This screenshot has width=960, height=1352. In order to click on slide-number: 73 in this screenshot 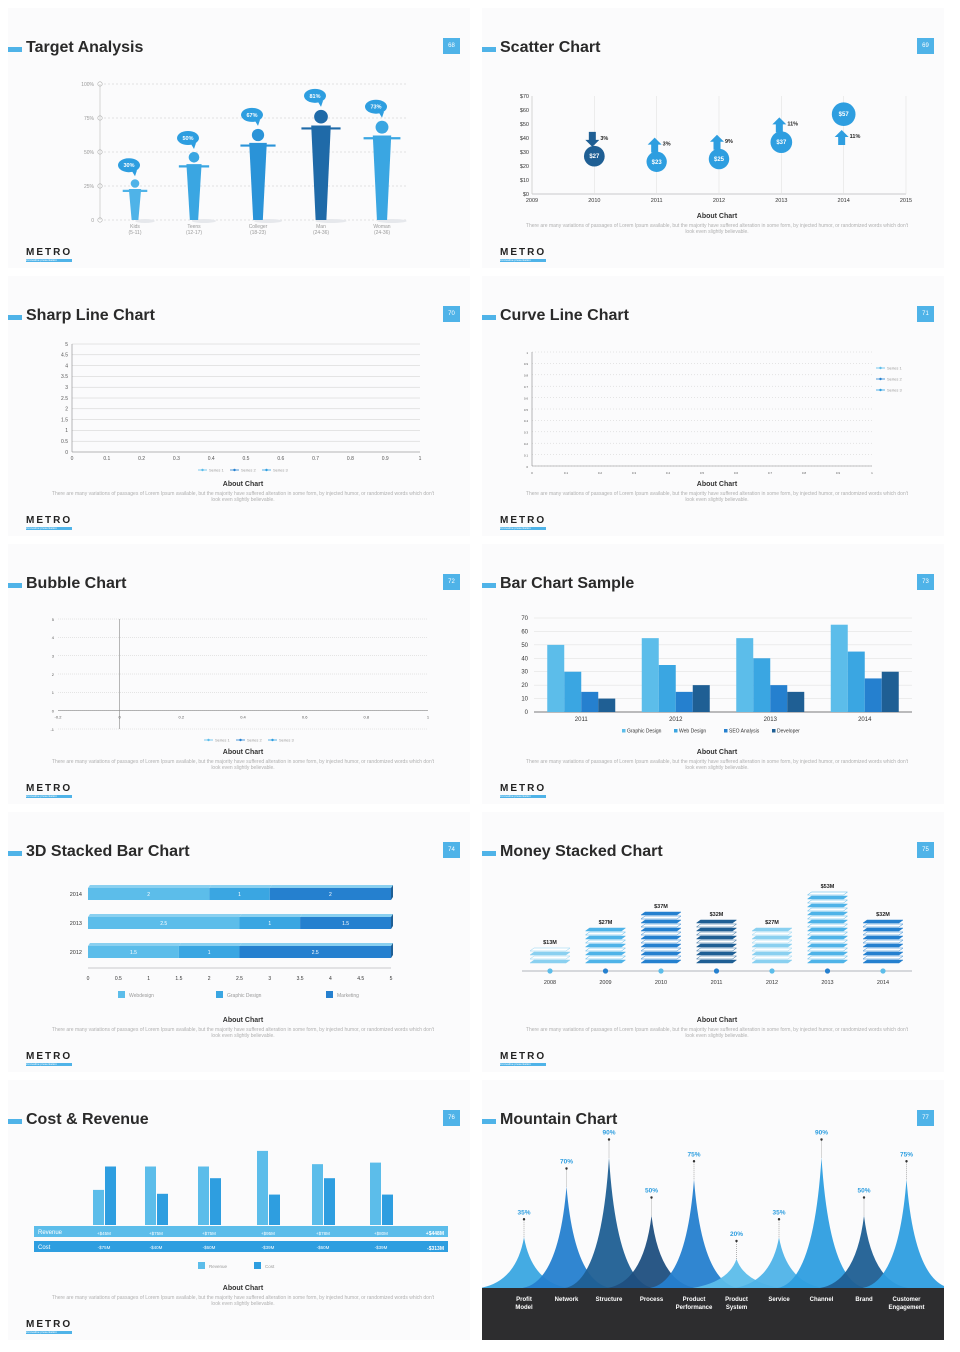, I will do `click(925, 582)`.